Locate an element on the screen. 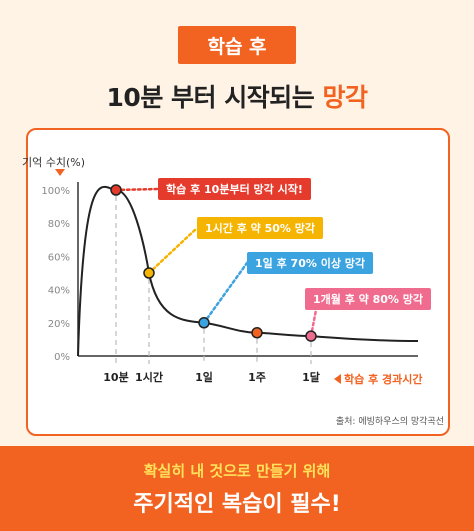 The image size is (474, 531). source-note: 출처: 에빙하우스의 망각곡선 is located at coordinates (389, 422).